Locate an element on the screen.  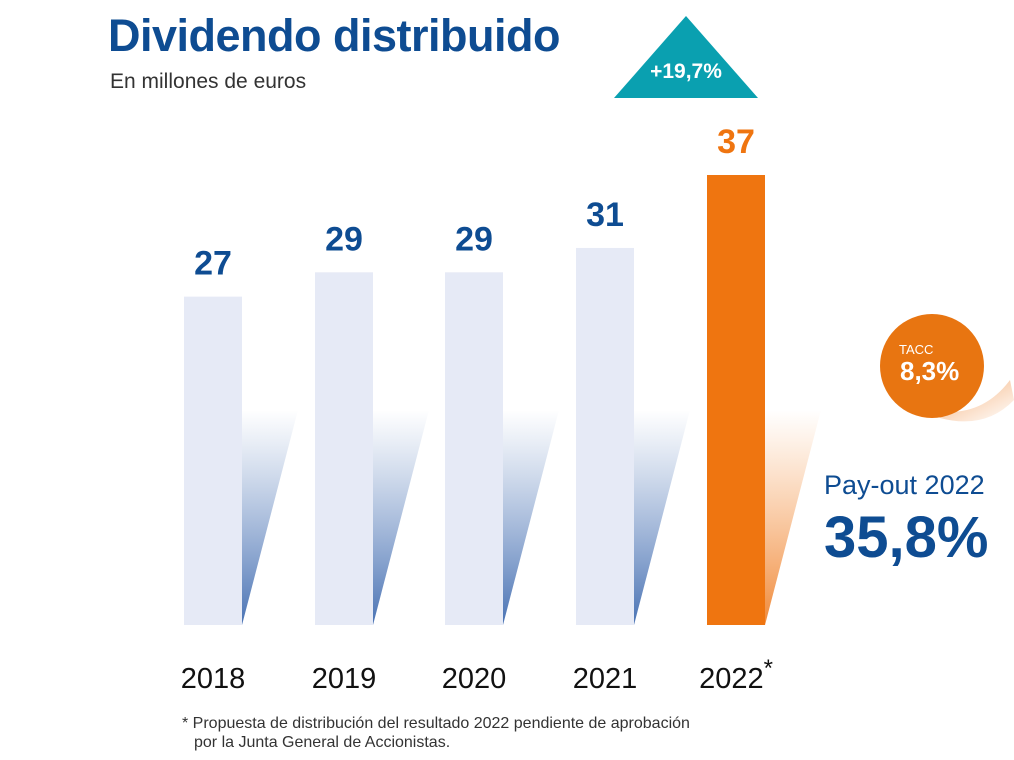
bar-value-label: 37 is located at coordinates (736, 142).